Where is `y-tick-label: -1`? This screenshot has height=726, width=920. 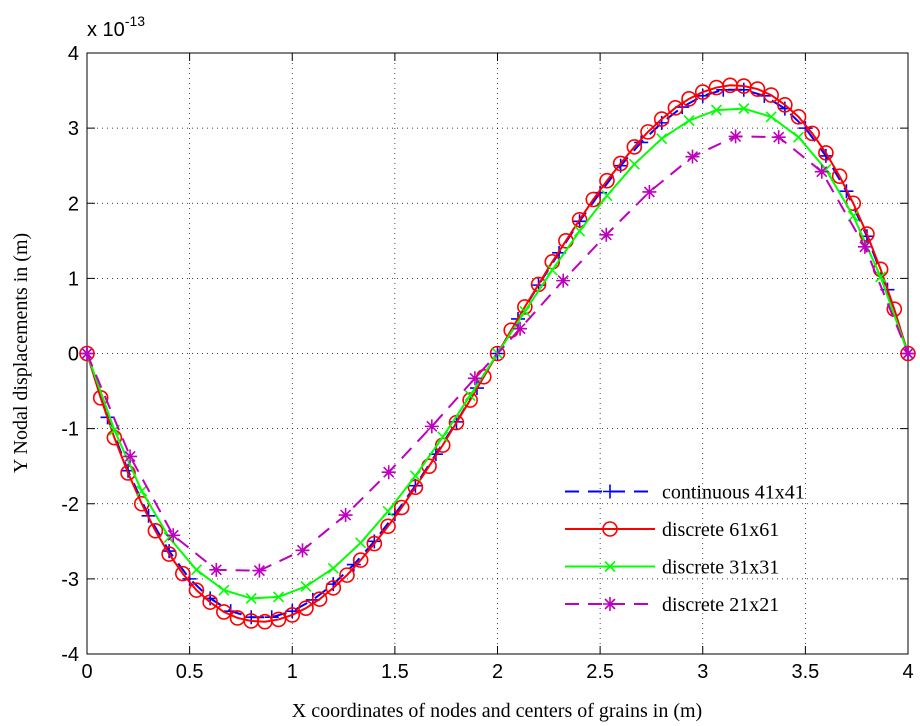 y-tick-label: -1 is located at coordinates (70, 430).